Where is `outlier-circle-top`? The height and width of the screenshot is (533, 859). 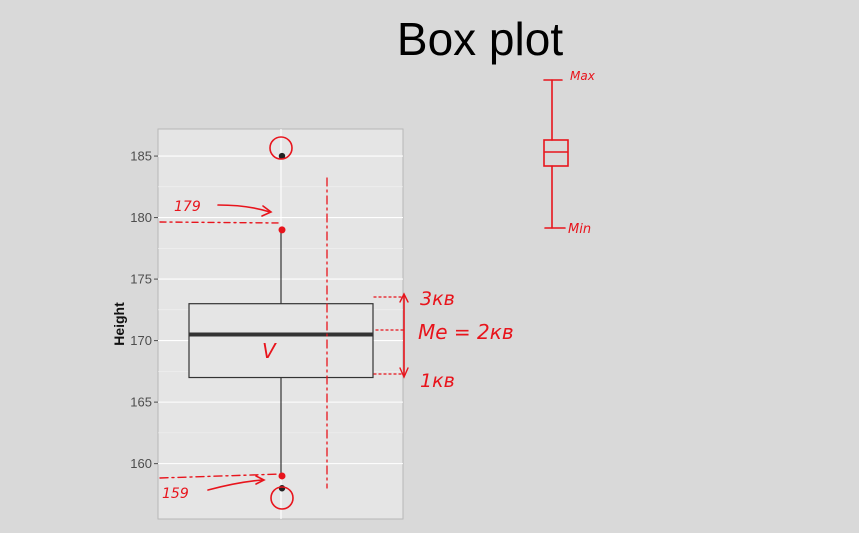
outlier-circle-top is located at coordinates (281, 148).